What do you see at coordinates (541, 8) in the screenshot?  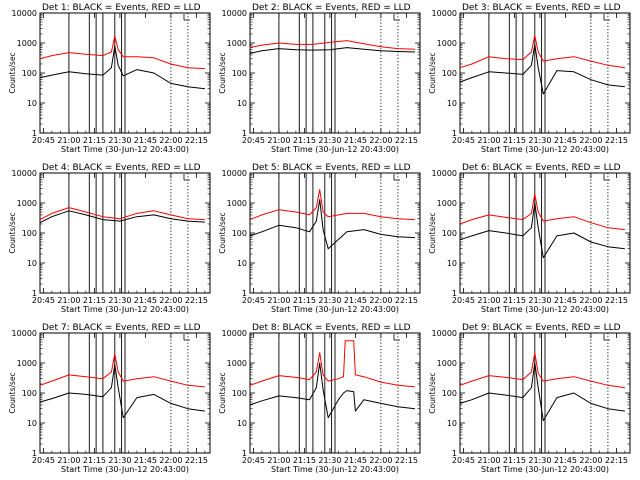 I see `panel-title: Det 3: BLACK = Events, RED = LLD` at bounding box center [541, 8].